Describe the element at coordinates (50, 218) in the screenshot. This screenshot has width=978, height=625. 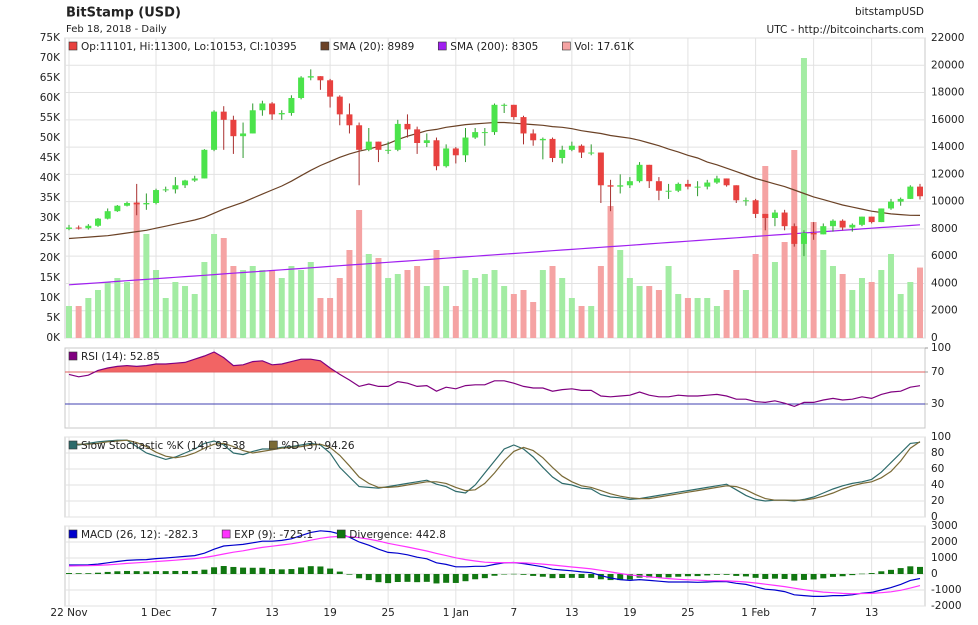
I see `y2-tick-label: 30K` at that location.